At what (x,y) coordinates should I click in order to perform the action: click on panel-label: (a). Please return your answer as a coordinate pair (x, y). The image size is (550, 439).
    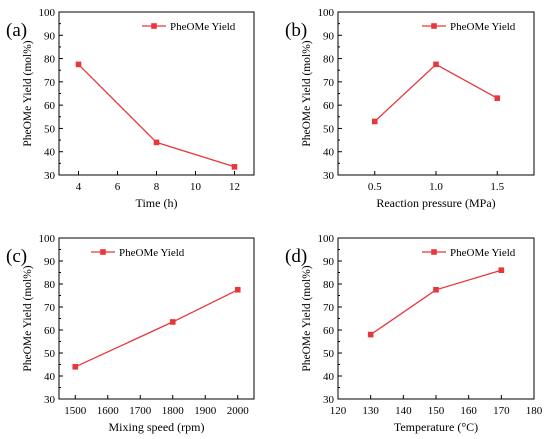
    Looking at the image, I should click on (16, 30).